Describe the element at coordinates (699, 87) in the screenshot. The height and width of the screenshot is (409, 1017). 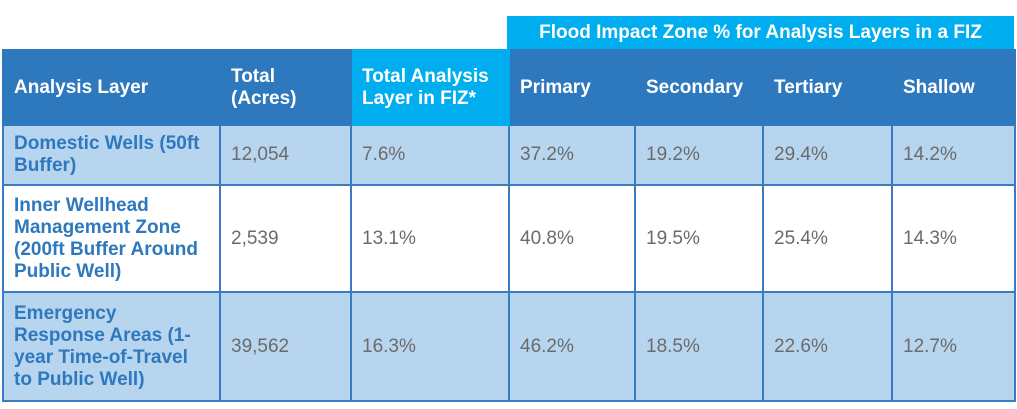
I see `header-secondary: Secondary` at that location.